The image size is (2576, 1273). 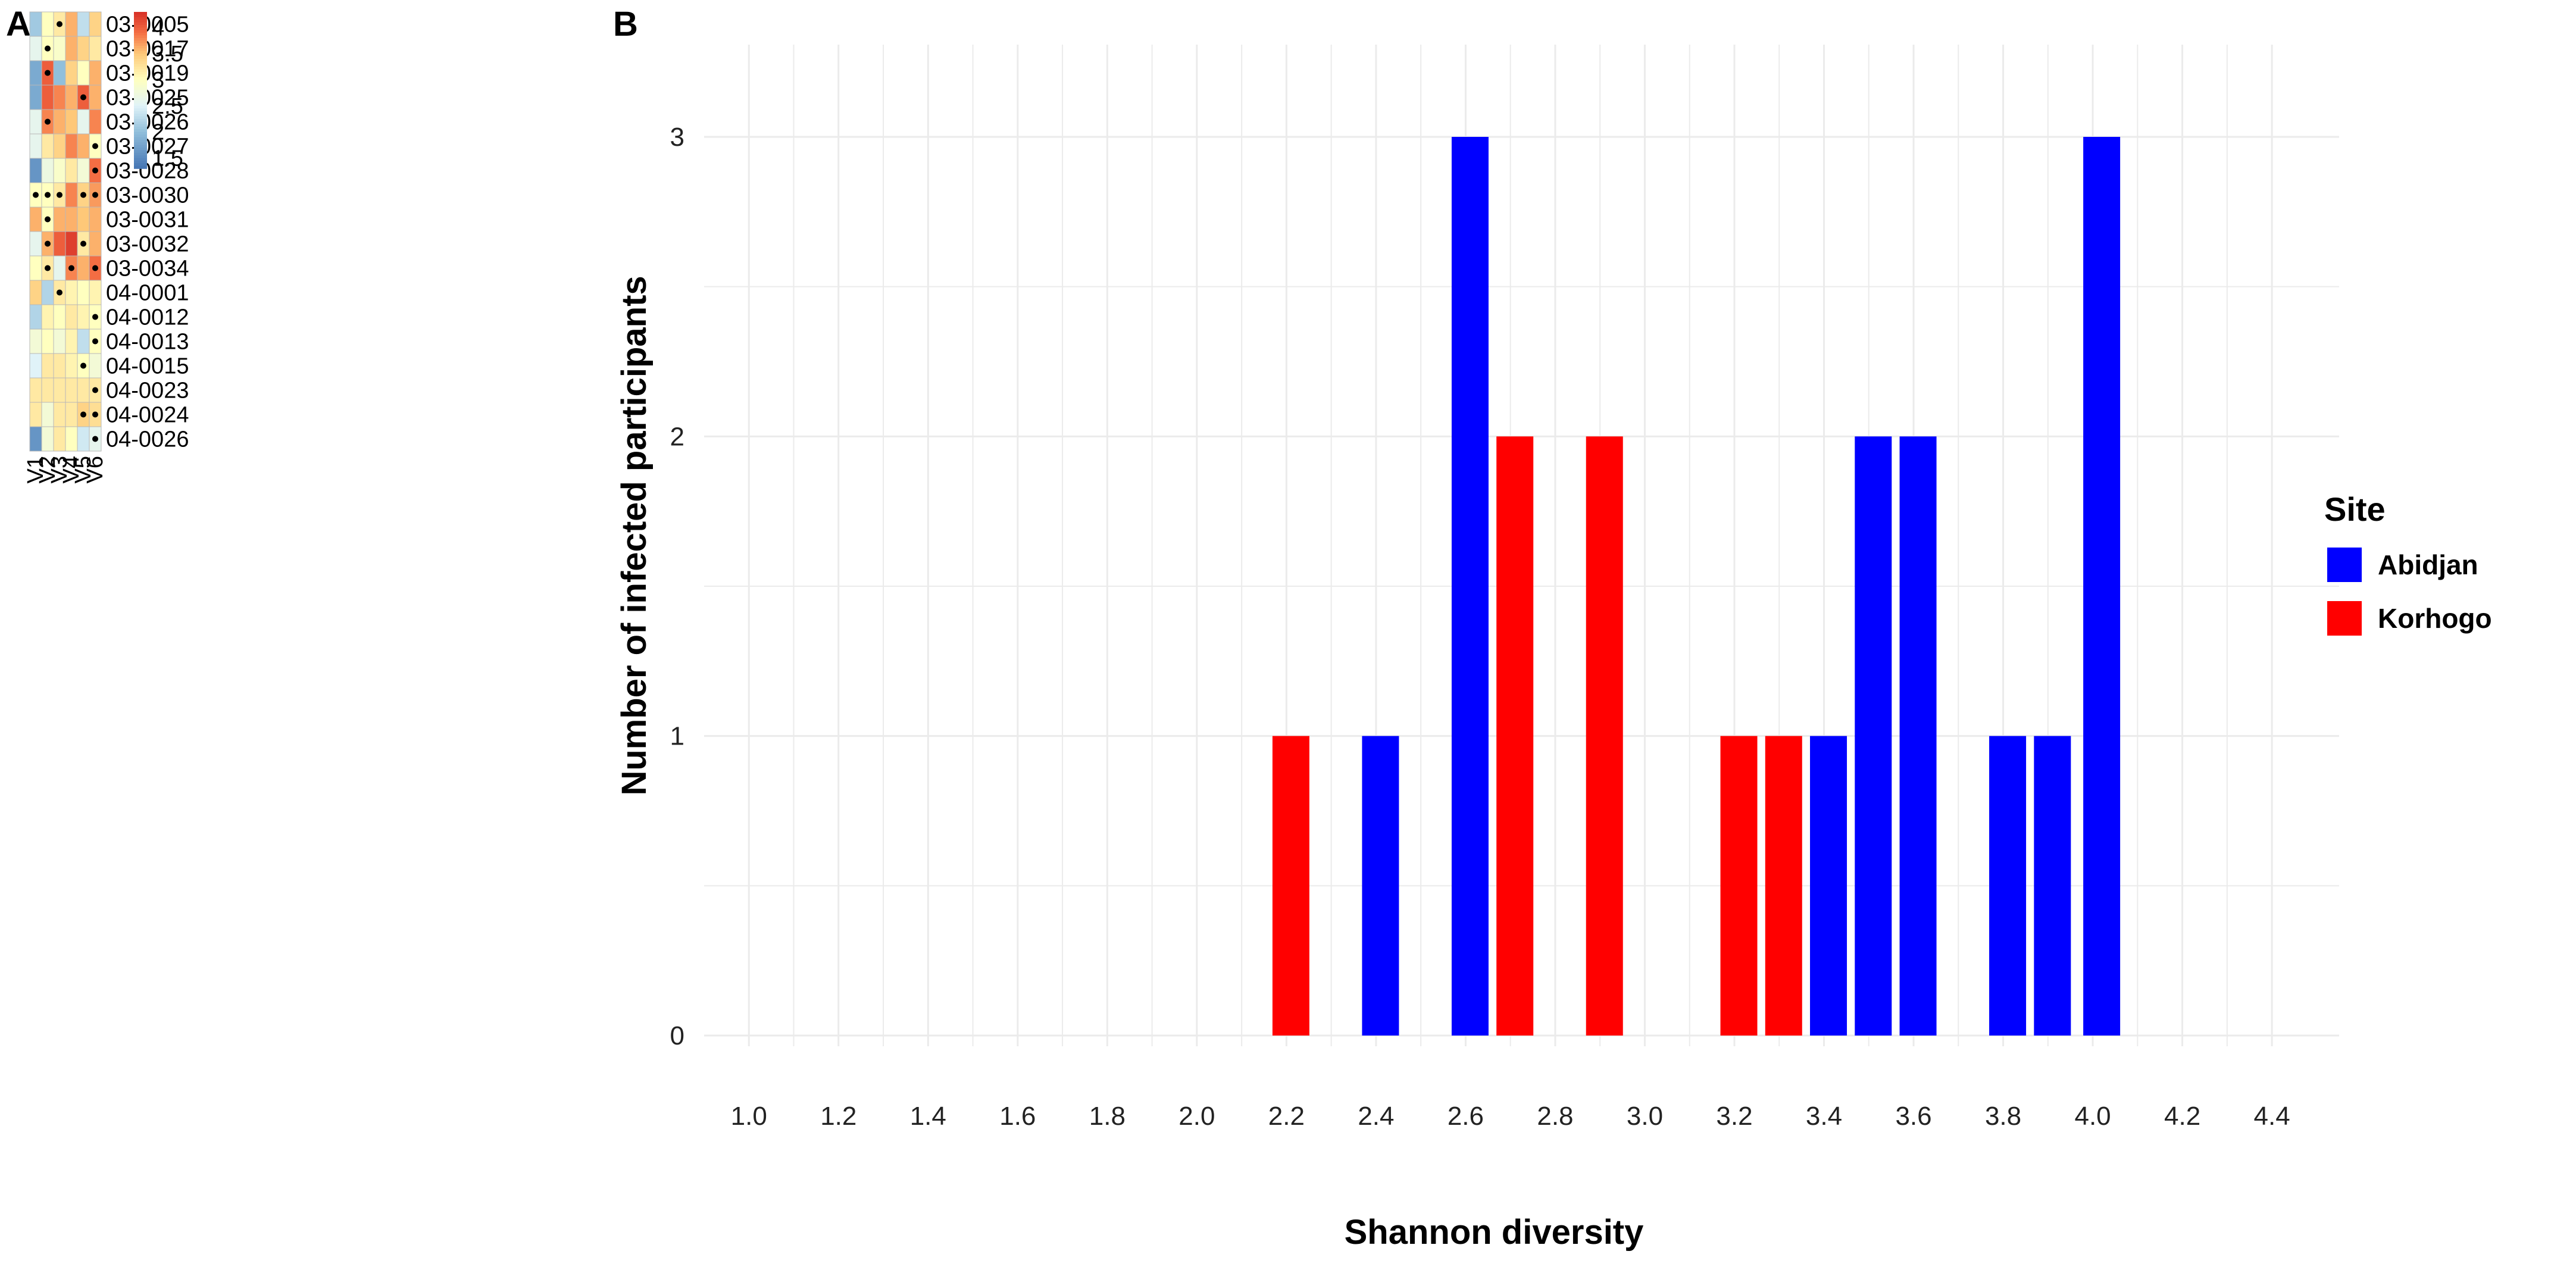 What do you see at coordinates (83, 469) in the screenshot?
I see `heatmap-column-label: V5` at bounding box center [83, 469].